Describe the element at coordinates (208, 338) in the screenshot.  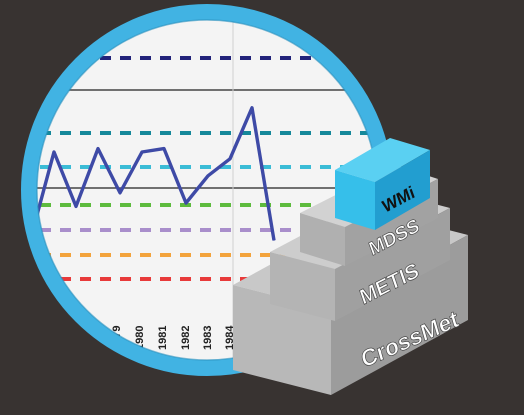
I see `x-tick-label-5: 1983` at that location.